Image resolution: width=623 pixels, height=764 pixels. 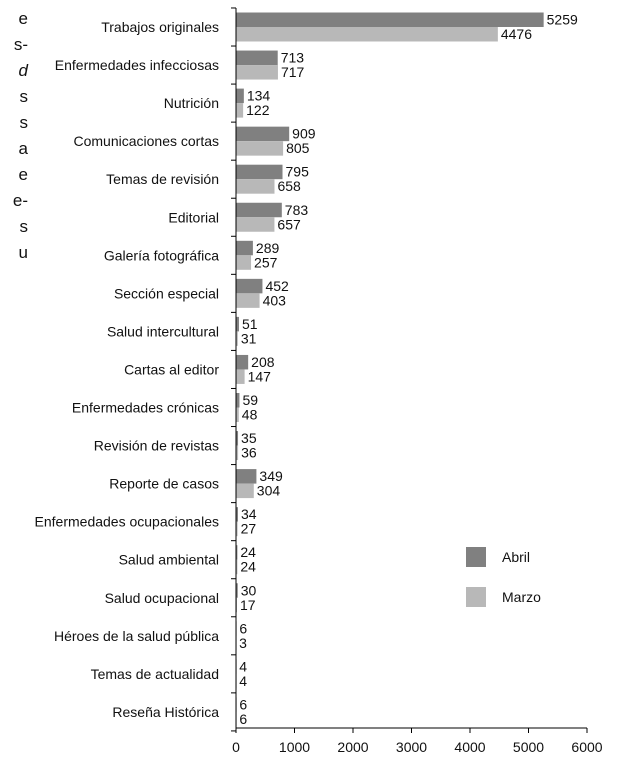 What do you see at coordinates (249, 514) in the screenshot?
I see `value-label-abril: 34` at bounding box center [249, 514].